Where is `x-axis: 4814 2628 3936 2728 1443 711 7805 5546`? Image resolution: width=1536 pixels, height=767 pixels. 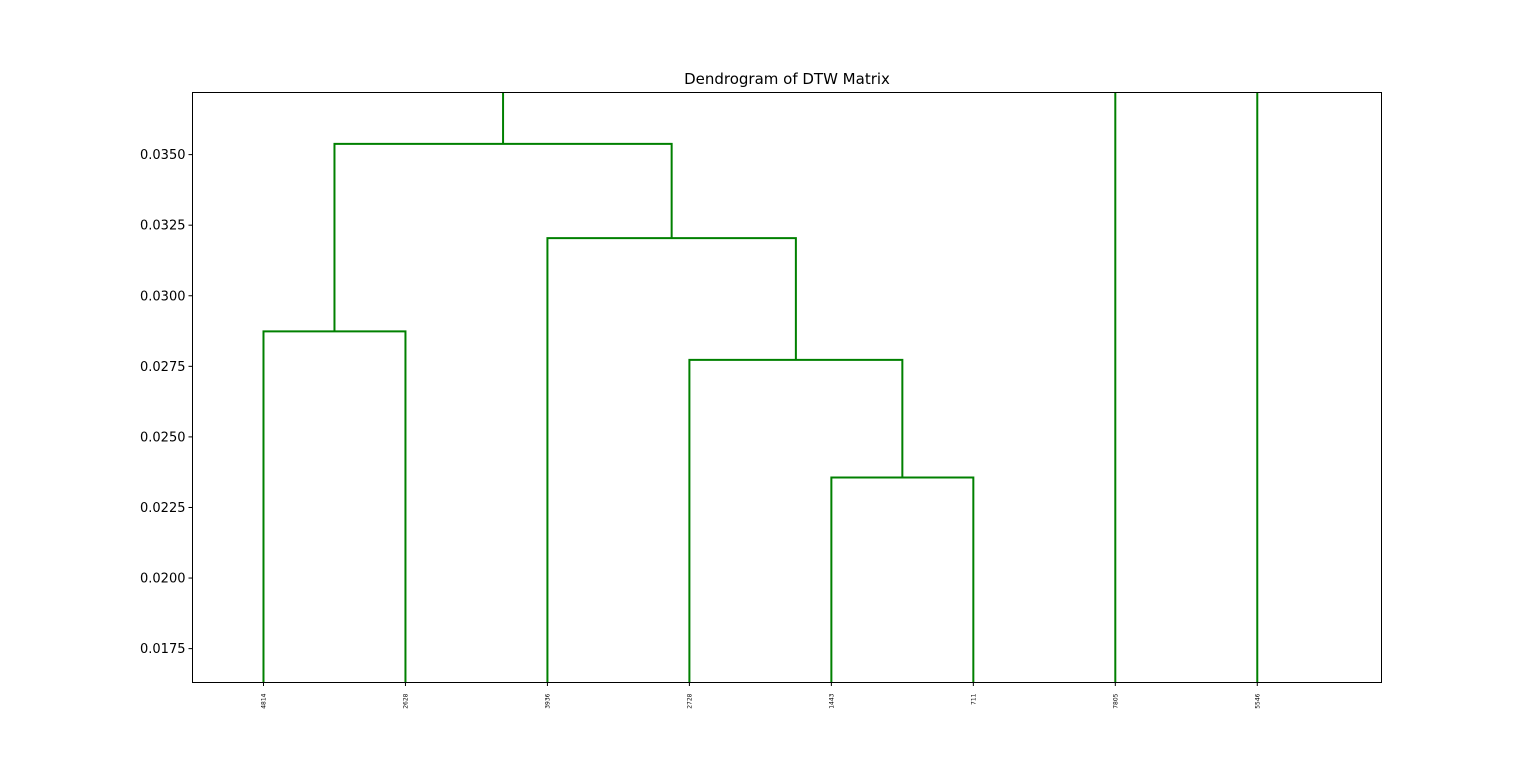 x-axis: 4814 2628 3936 2728 1443 711 7805 5546 is located at coordinates (760, 695).